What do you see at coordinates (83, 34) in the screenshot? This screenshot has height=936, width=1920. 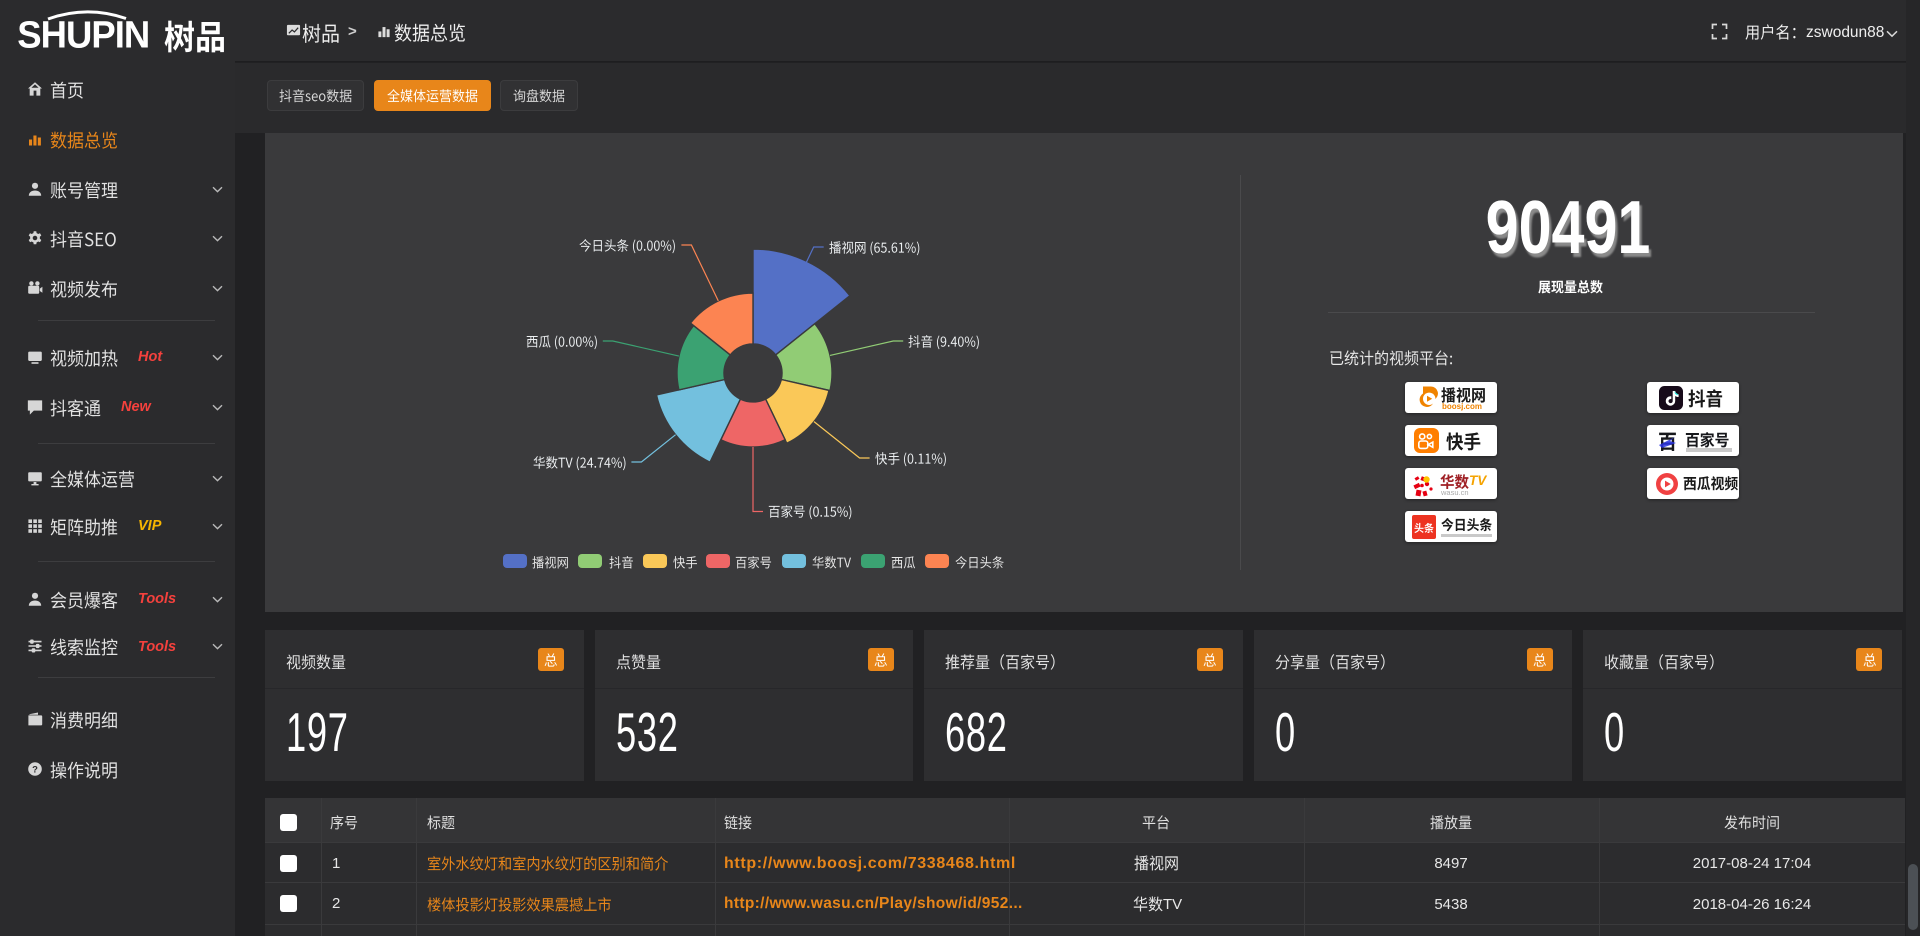 I see `svg-text: SHUPIN` at bounding box center [83, 34].